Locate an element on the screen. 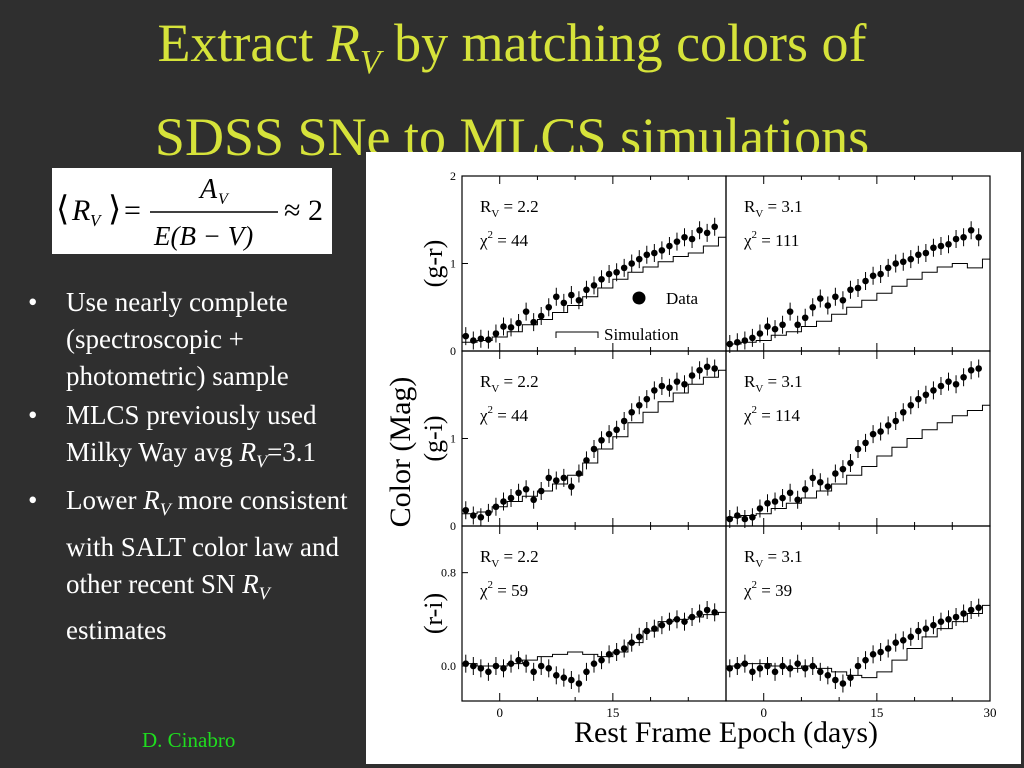 This screenshot has width=1024, height=768. chi2-annotation: χ2 = 114 is located at coordinates (772, 414).